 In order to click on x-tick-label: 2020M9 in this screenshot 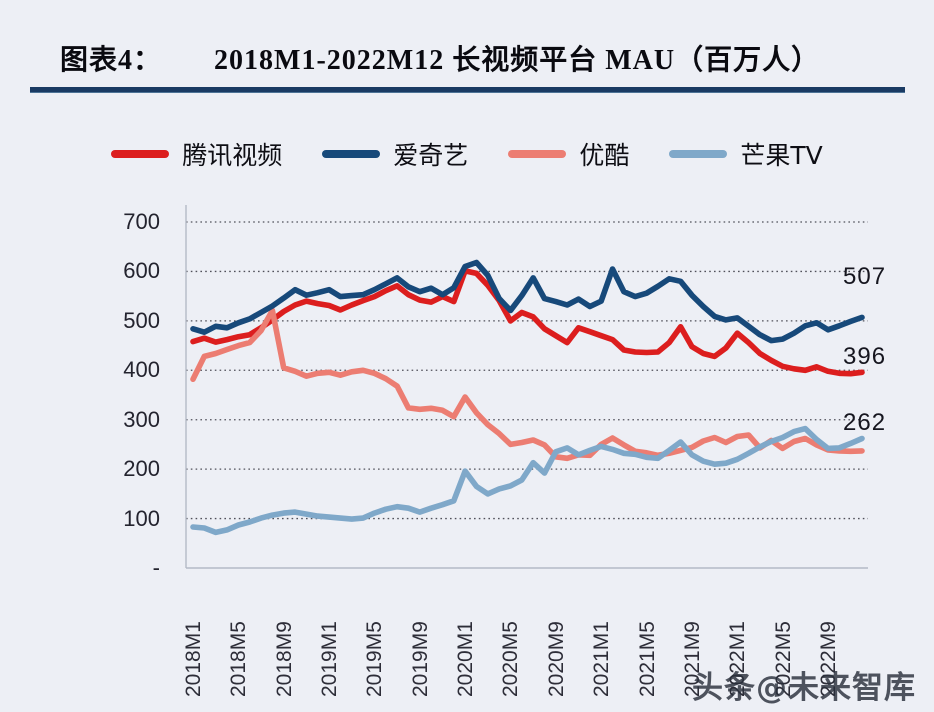, I will do `click(556, 659)`.